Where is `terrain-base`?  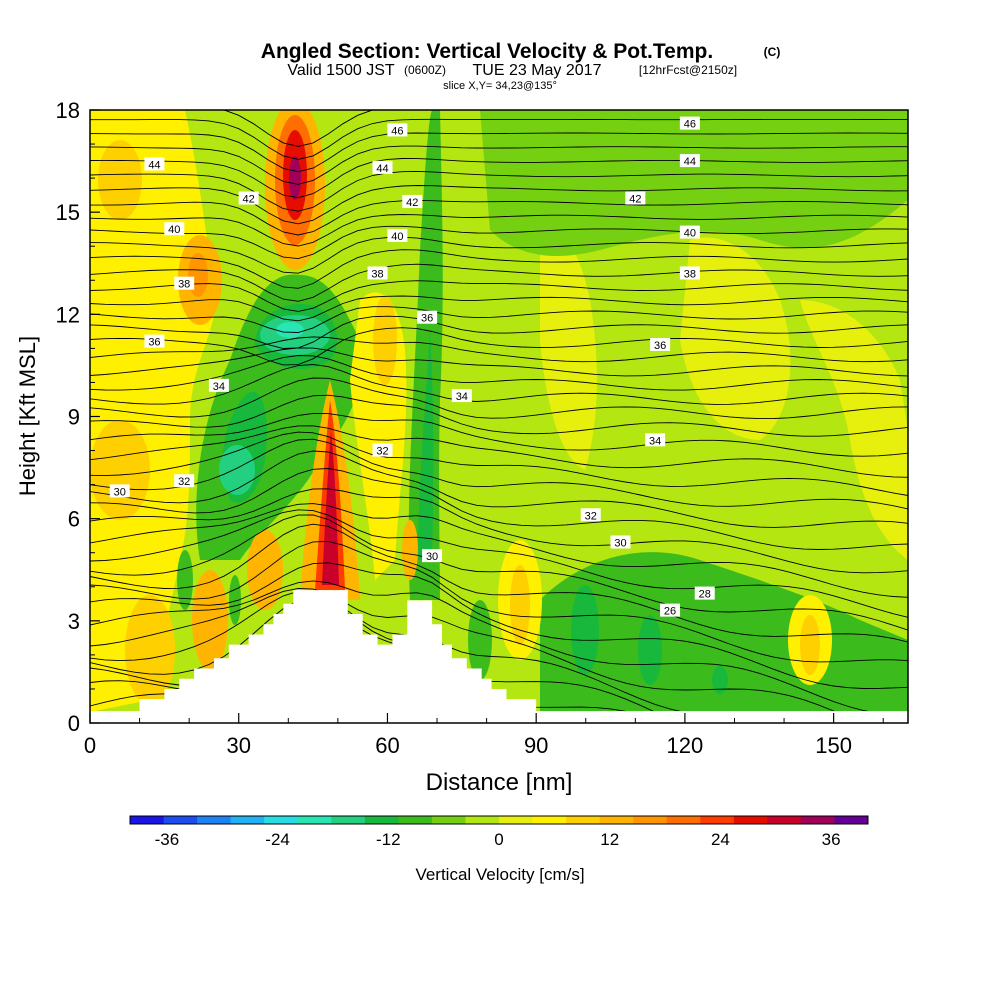 terrain-base is located at coordinates (499, 717).